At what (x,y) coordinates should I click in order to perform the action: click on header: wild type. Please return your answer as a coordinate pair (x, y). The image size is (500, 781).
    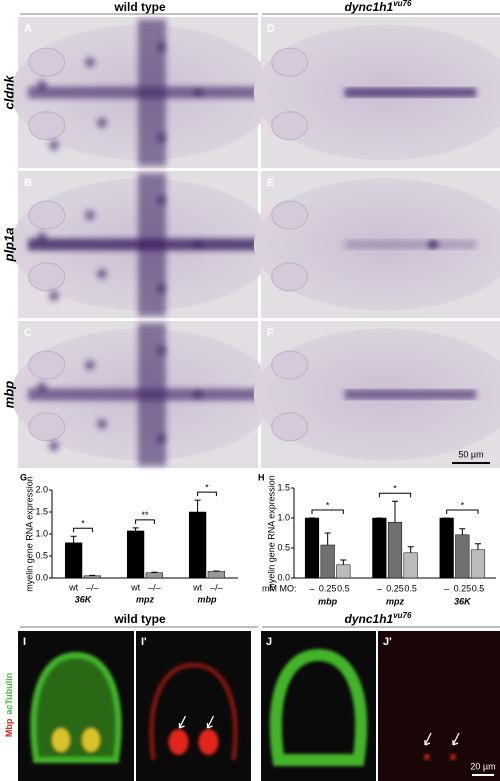
    Looking at the image, I should click on (139, 619).